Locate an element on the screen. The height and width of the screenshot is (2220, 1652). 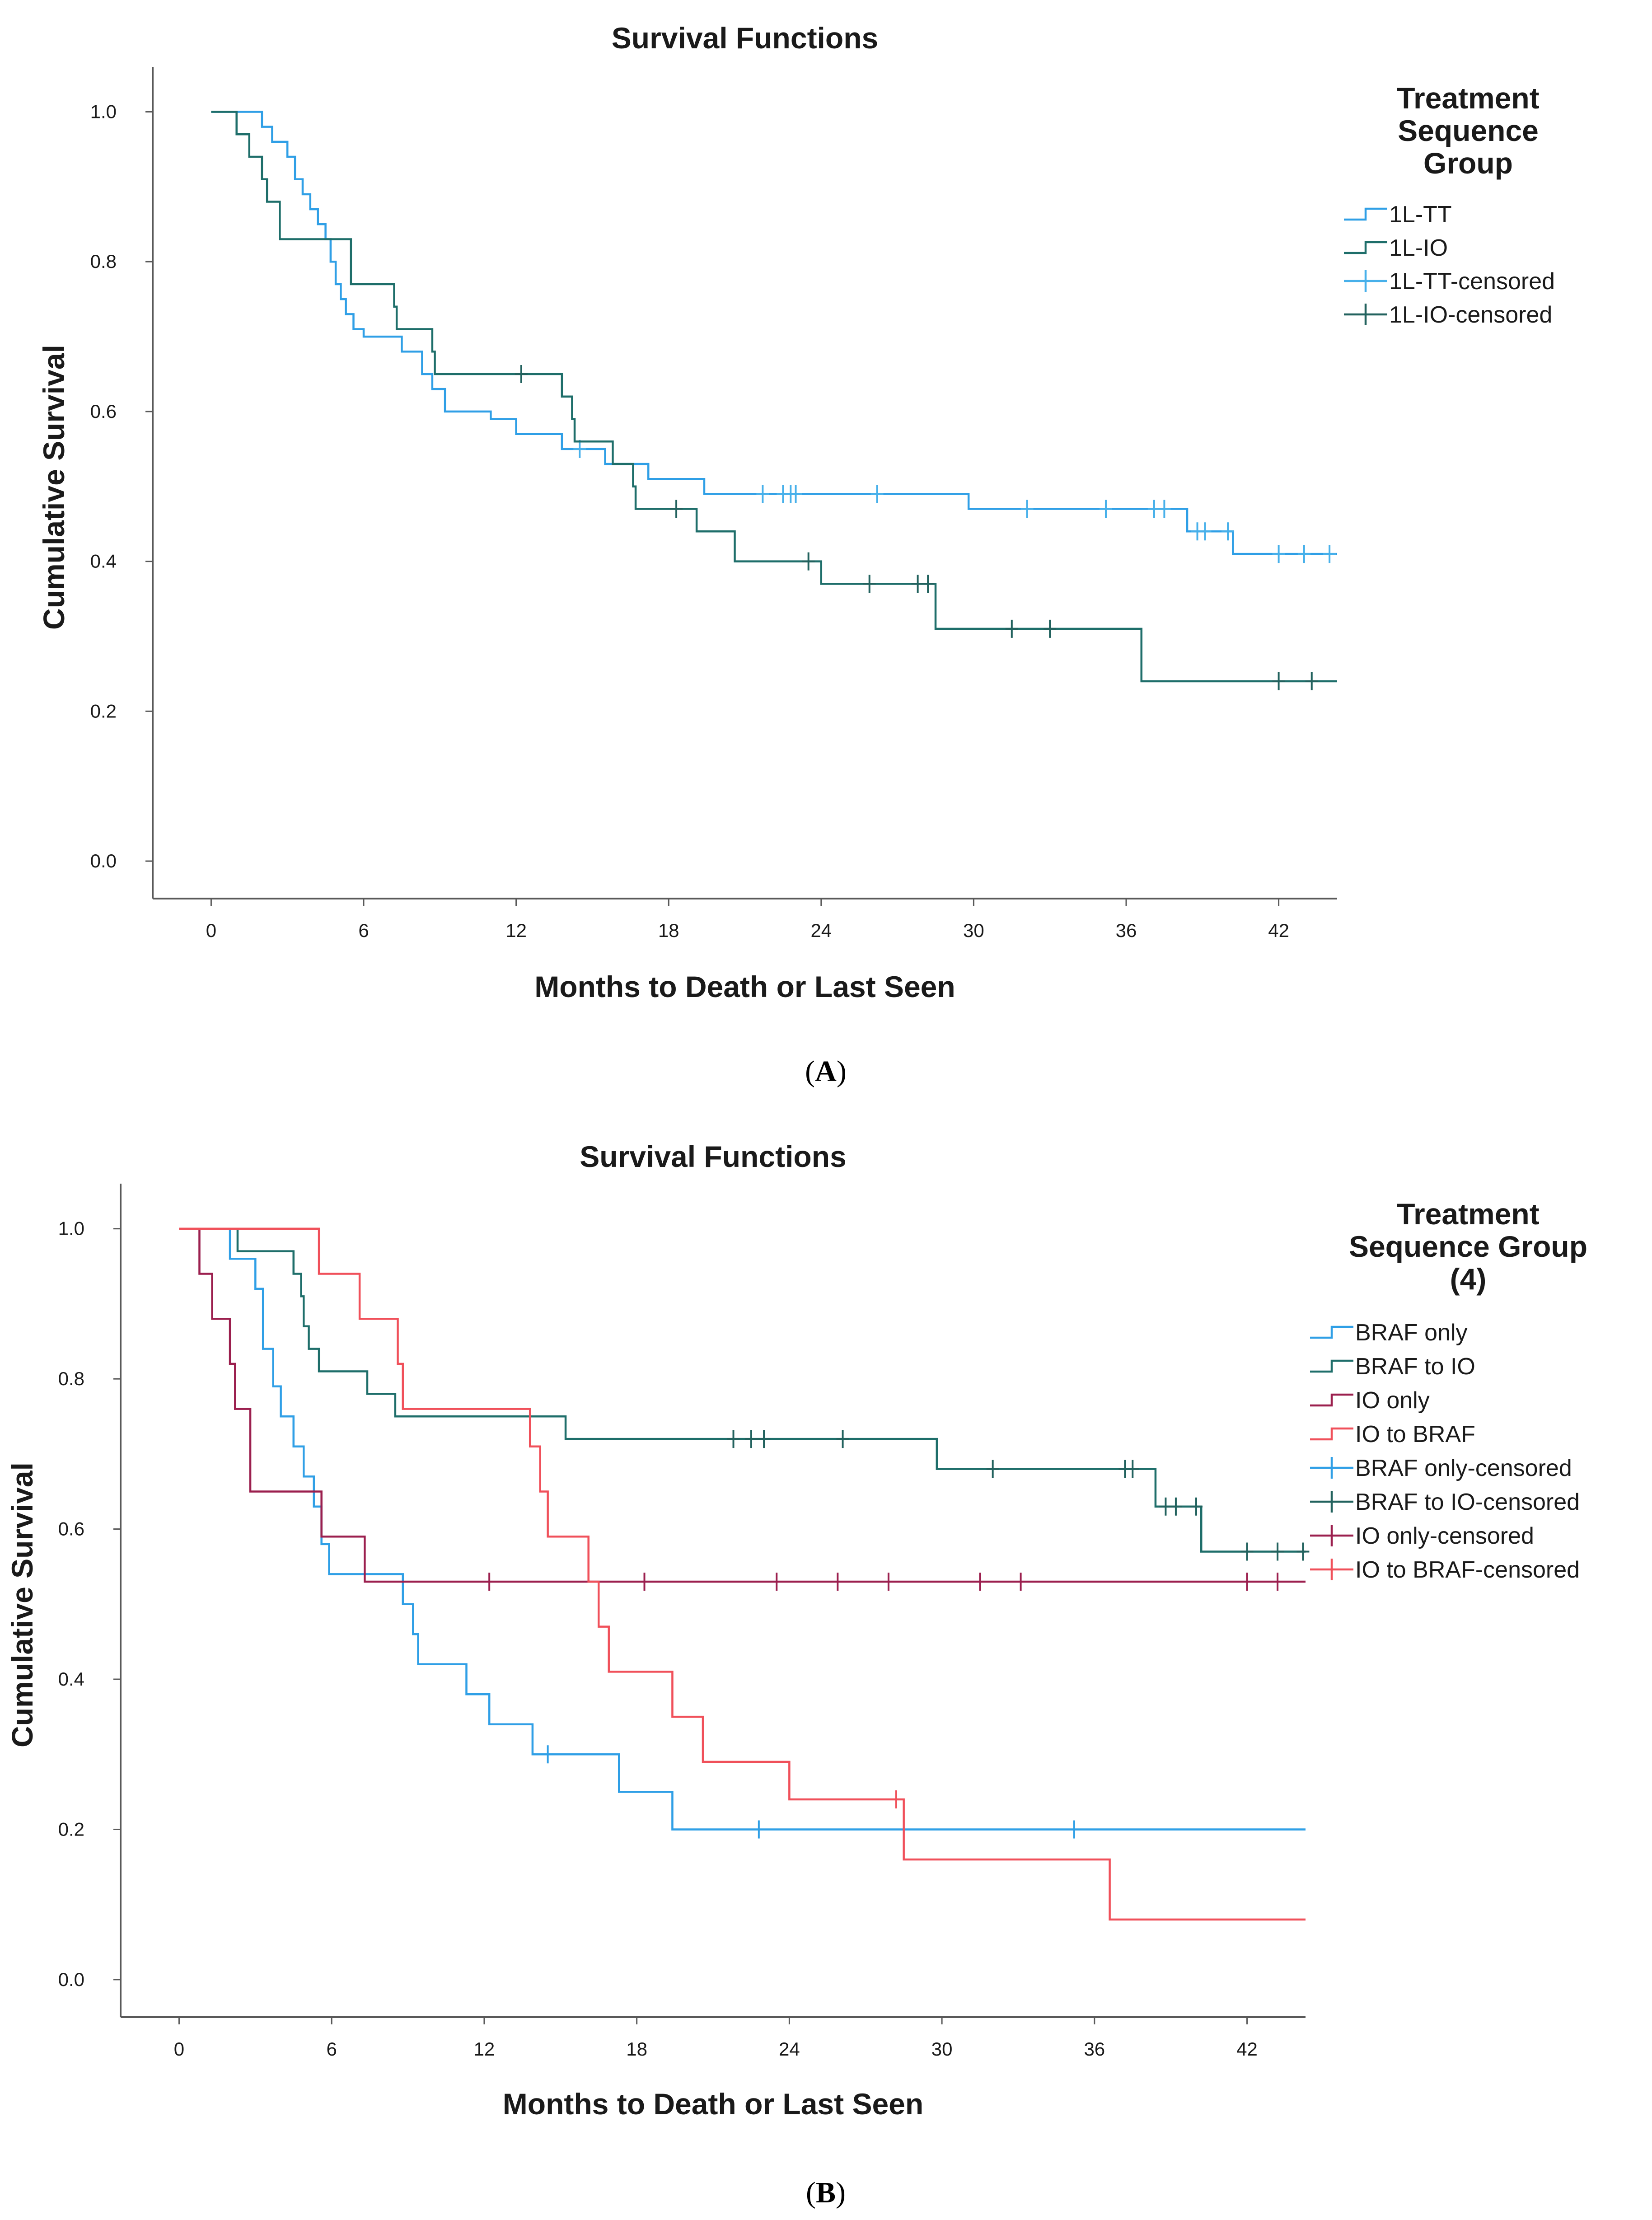
legend-entry: BRAF to IO is located at coordinates (1415, 1367).